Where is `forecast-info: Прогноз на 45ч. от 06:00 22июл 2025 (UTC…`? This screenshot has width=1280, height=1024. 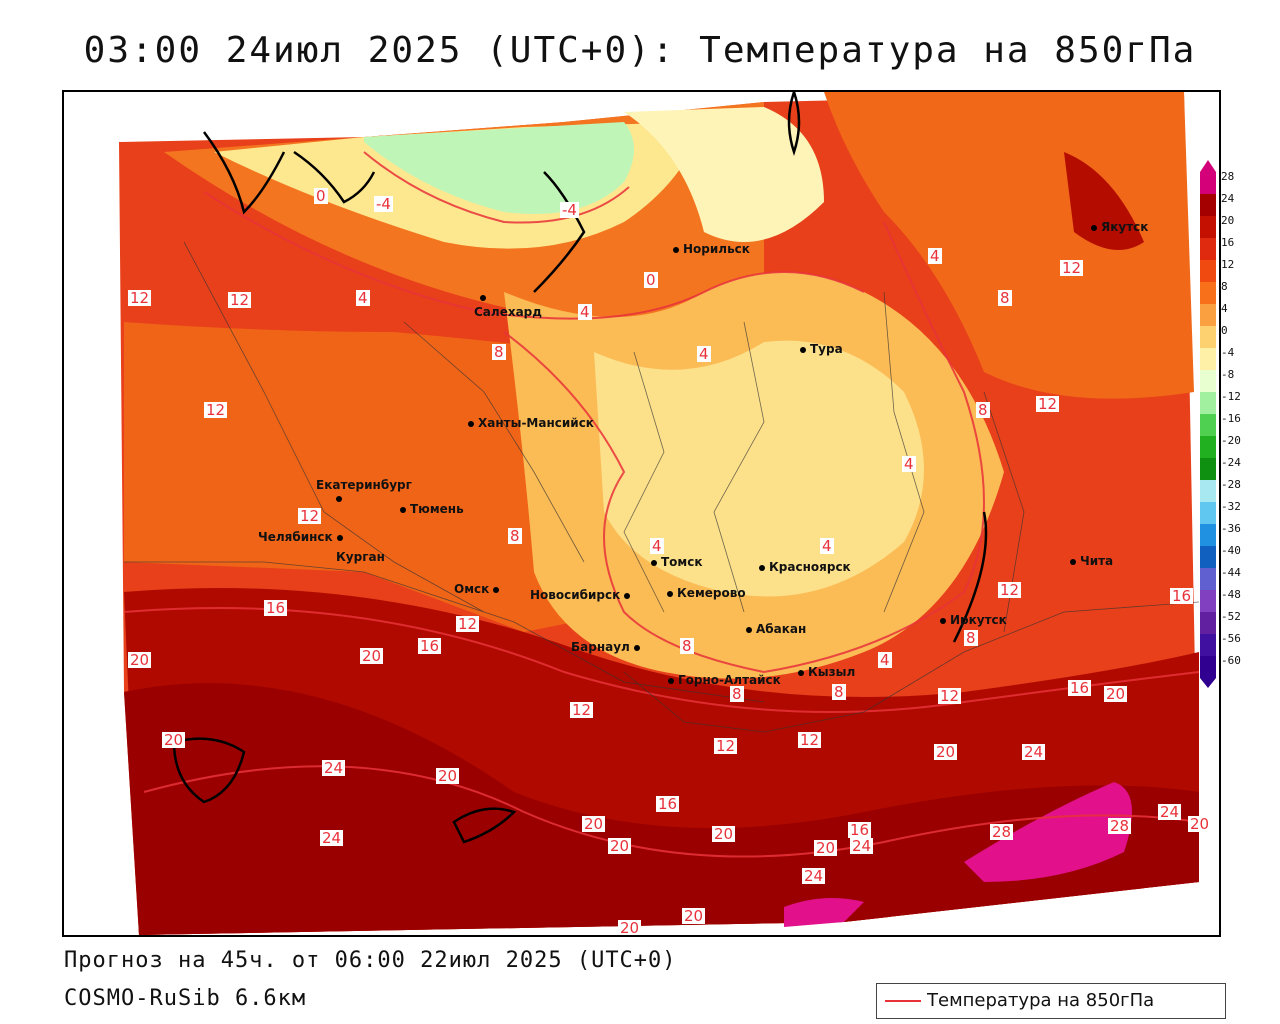
forecast-info: Прогноз на 45ч. от 06:00 22июл 2025 (UTC… is located at coordinates (370, 960).